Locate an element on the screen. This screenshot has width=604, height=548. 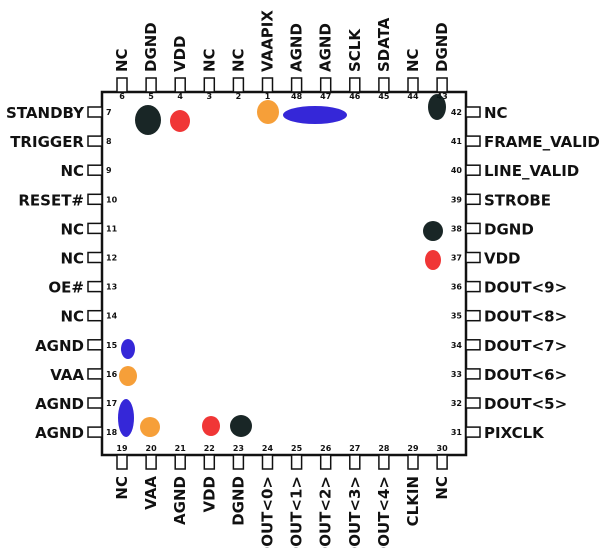
pin-number-45: 45 is located at coordinates (384, 96).